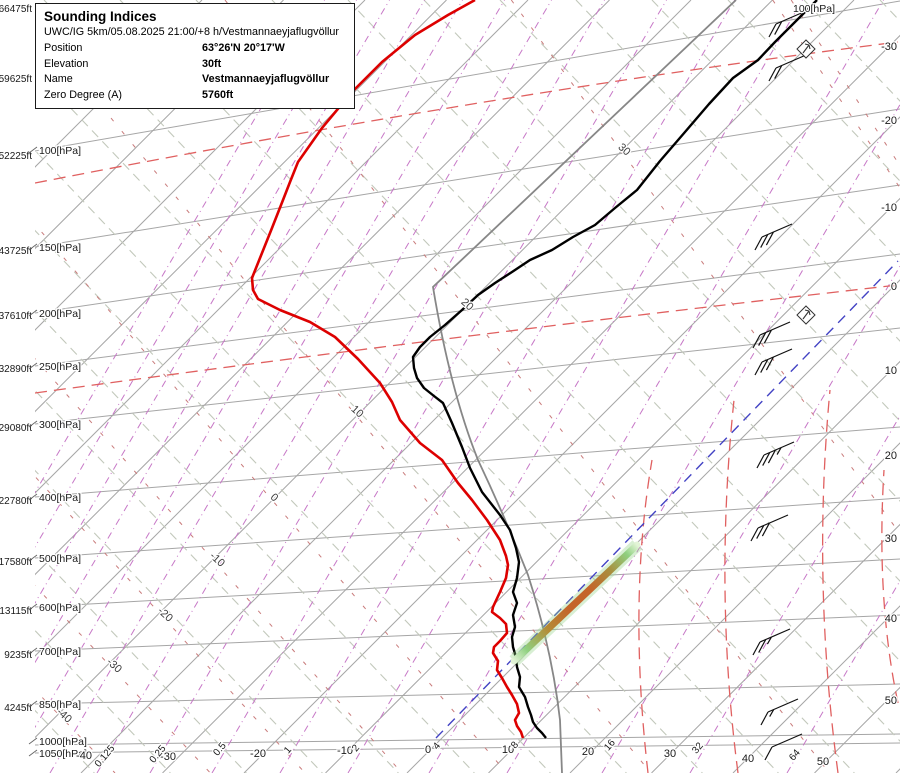 This screenshot has width=900, height=773. I want to click on right-temp-label: -20, so click(889, 121).